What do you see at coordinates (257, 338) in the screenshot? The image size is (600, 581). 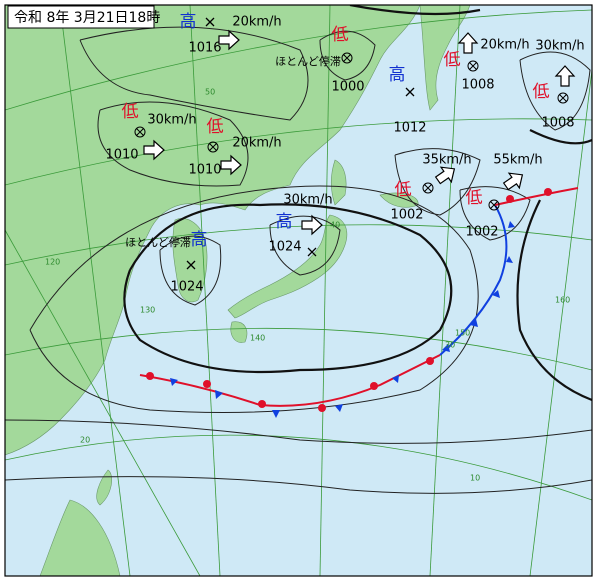 I see `grid-label: 140` at bounding box center [257, 338].